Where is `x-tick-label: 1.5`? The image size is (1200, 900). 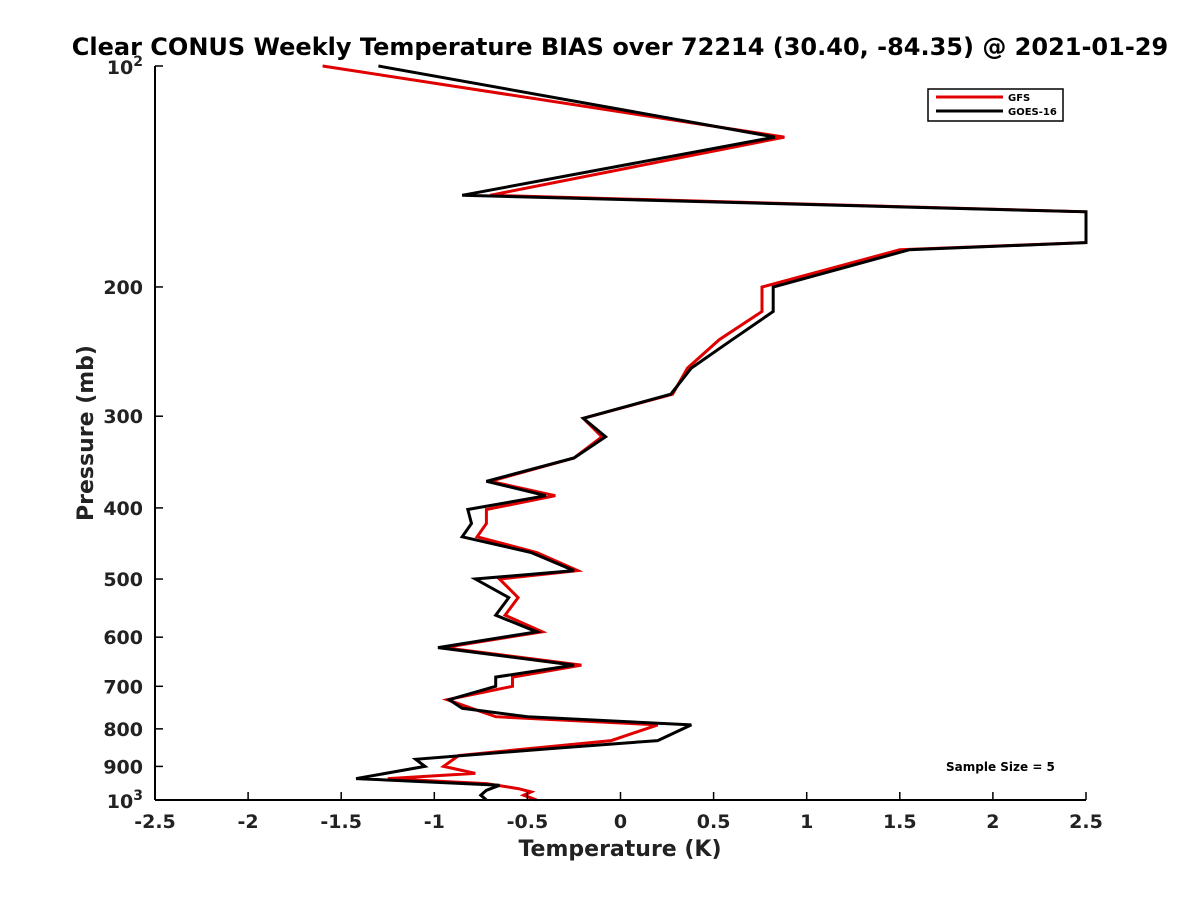 x-tick-label: 1.5 is located at coordinates (900, 822).